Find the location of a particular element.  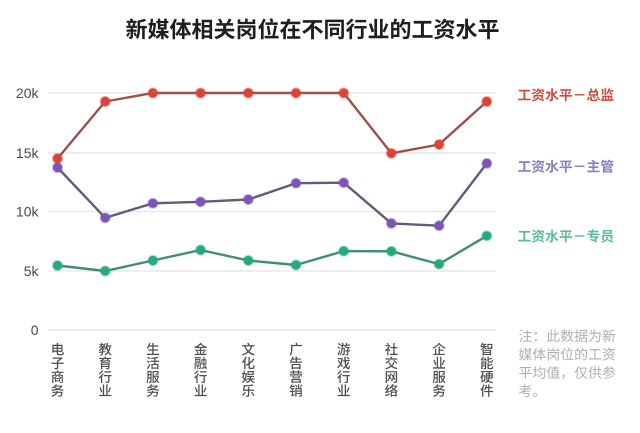

svg-text: 20k is located at coordinates (28, 93).